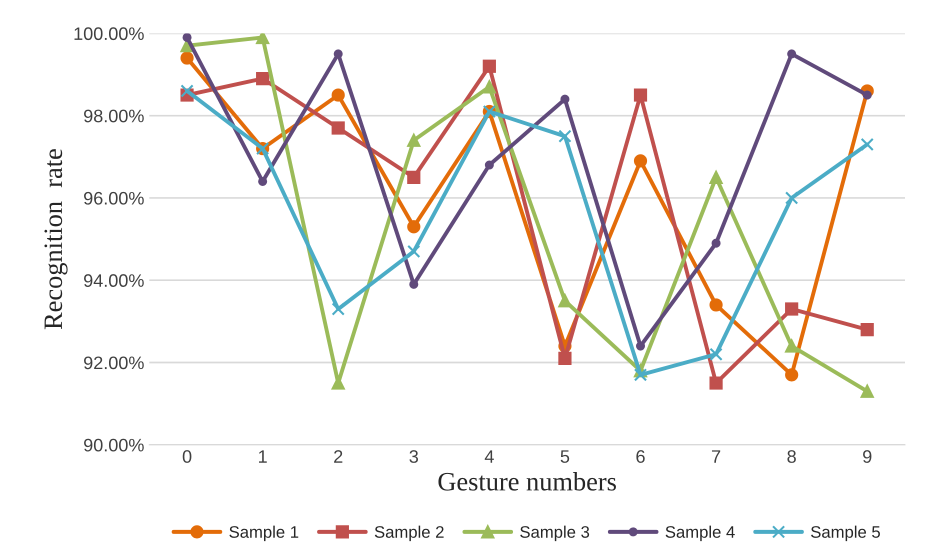 The height and width of the screenshot is (556, 933). I want to click on y-tick-label: 96.00%, so click(114, 198).